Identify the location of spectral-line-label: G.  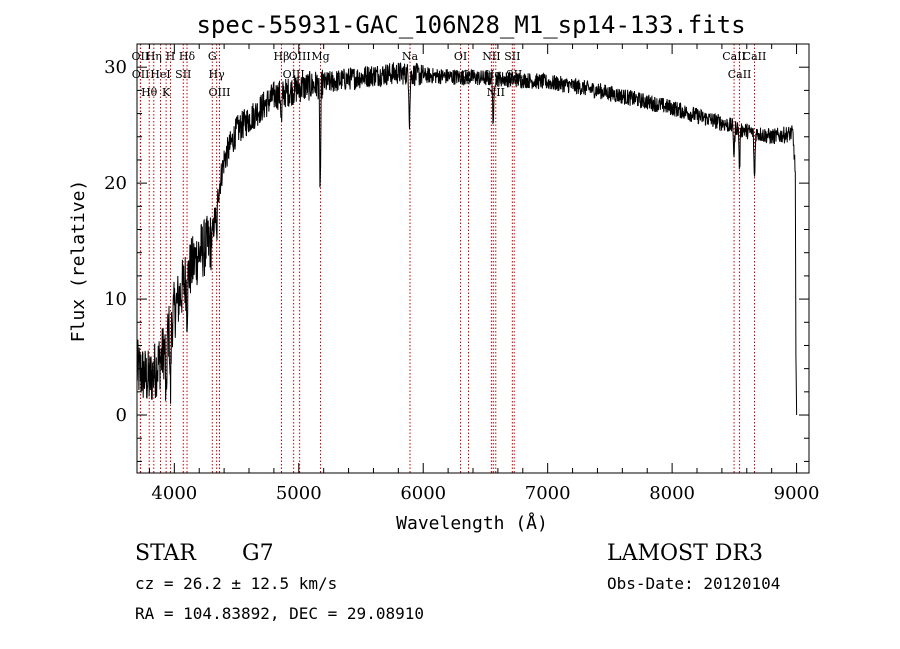
(212, 56).